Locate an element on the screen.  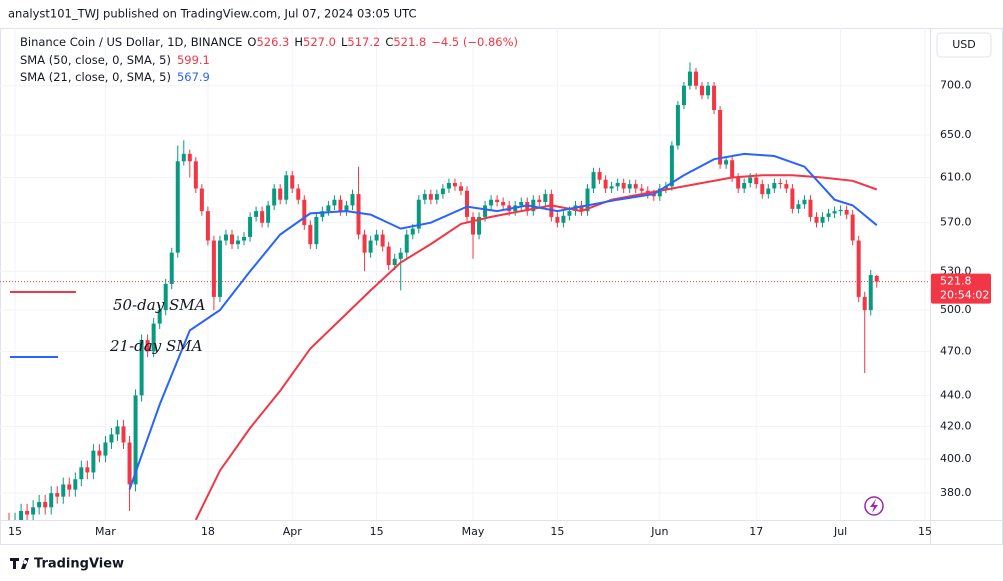
y-tick-label: 500.0 is located at coordinates (956, 309).